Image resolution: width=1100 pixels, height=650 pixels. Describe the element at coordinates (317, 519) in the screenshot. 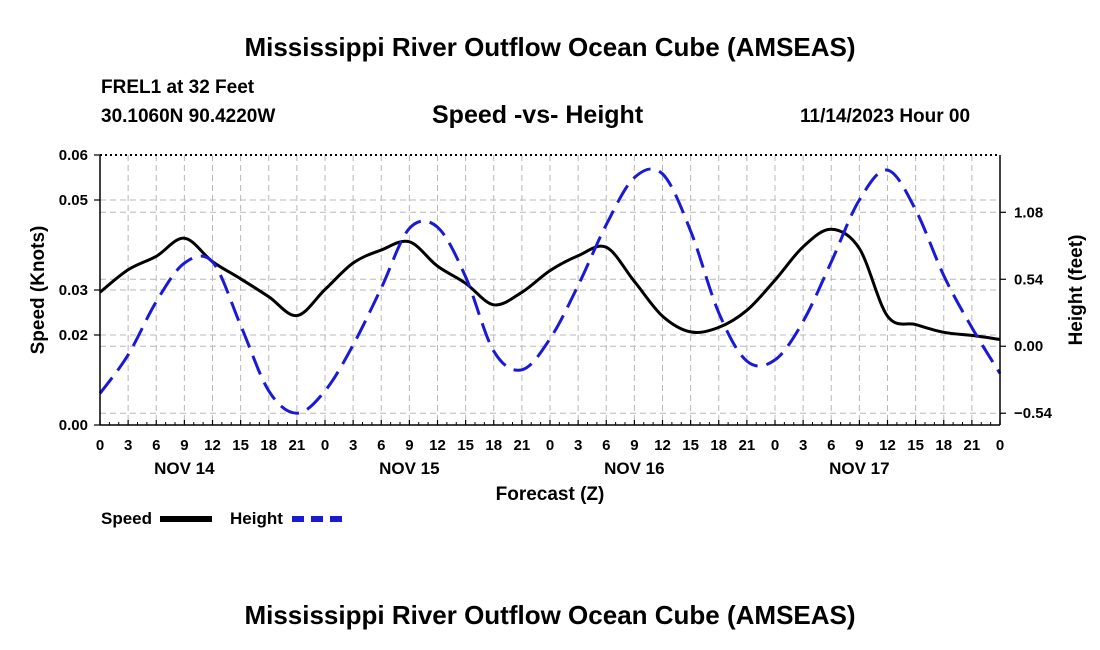

I see `legend-height-swatch` at that location.